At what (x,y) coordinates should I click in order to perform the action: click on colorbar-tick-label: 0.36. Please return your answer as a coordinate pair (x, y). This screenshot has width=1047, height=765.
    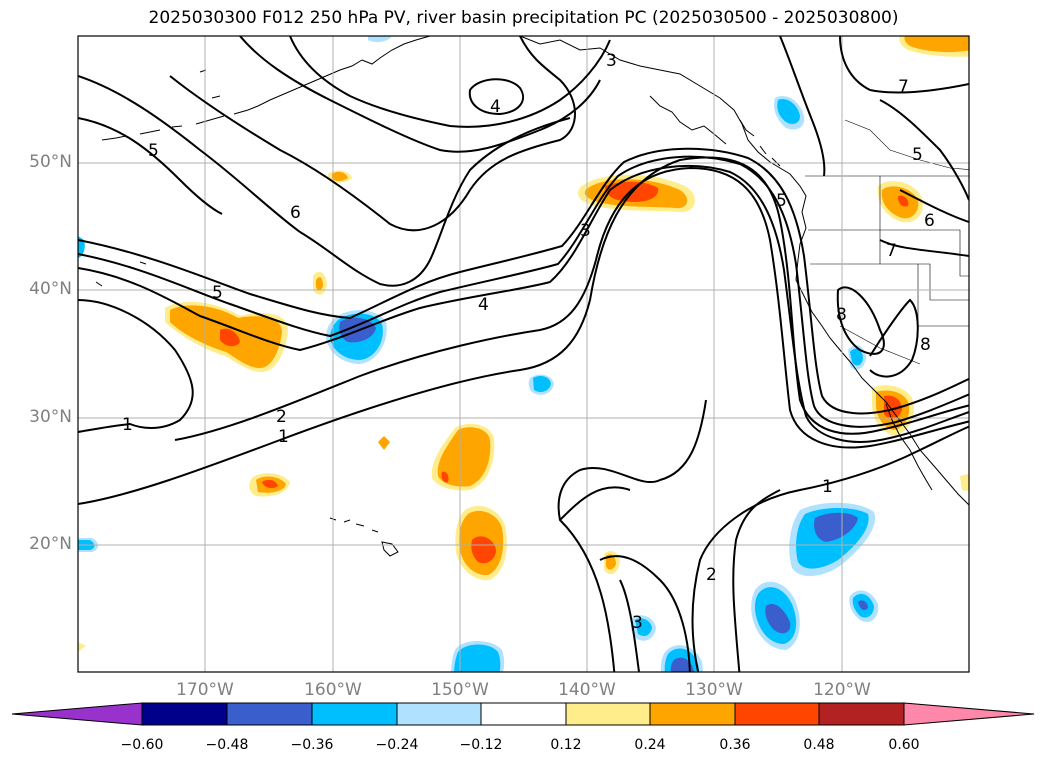
    Looking at the image, I should click on (735, 745).